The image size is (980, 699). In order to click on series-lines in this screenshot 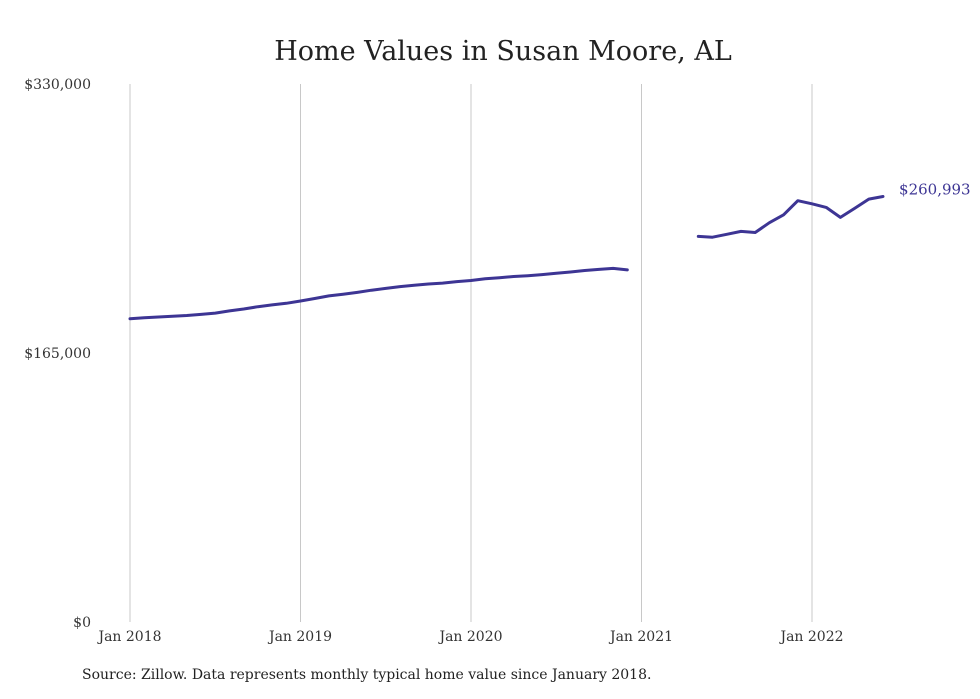, I will do `click(506, 258)`.